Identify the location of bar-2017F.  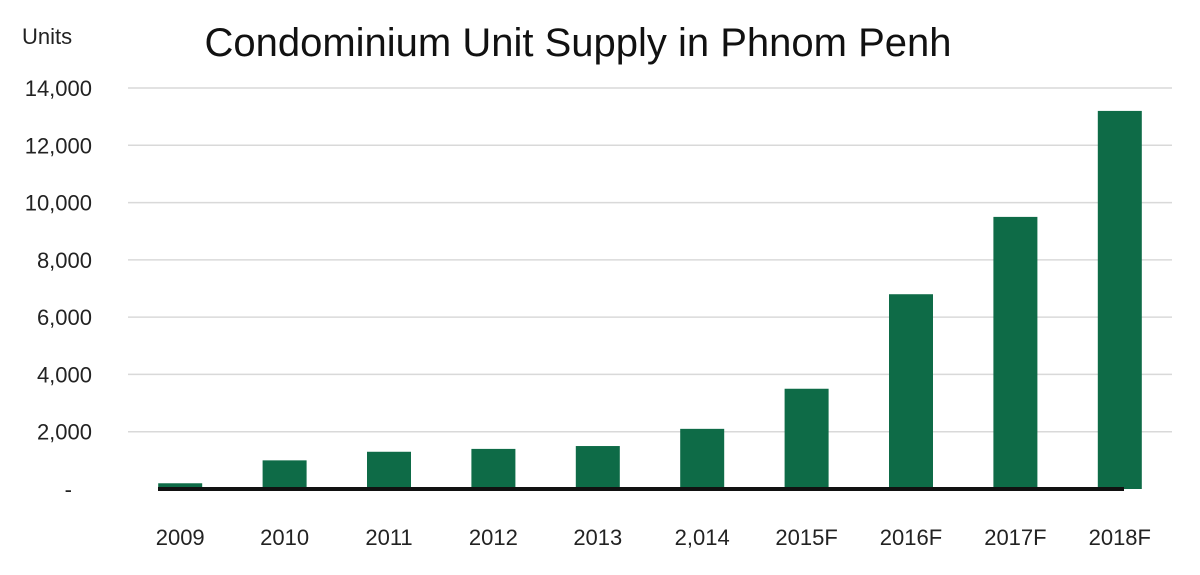
(1015, 352).